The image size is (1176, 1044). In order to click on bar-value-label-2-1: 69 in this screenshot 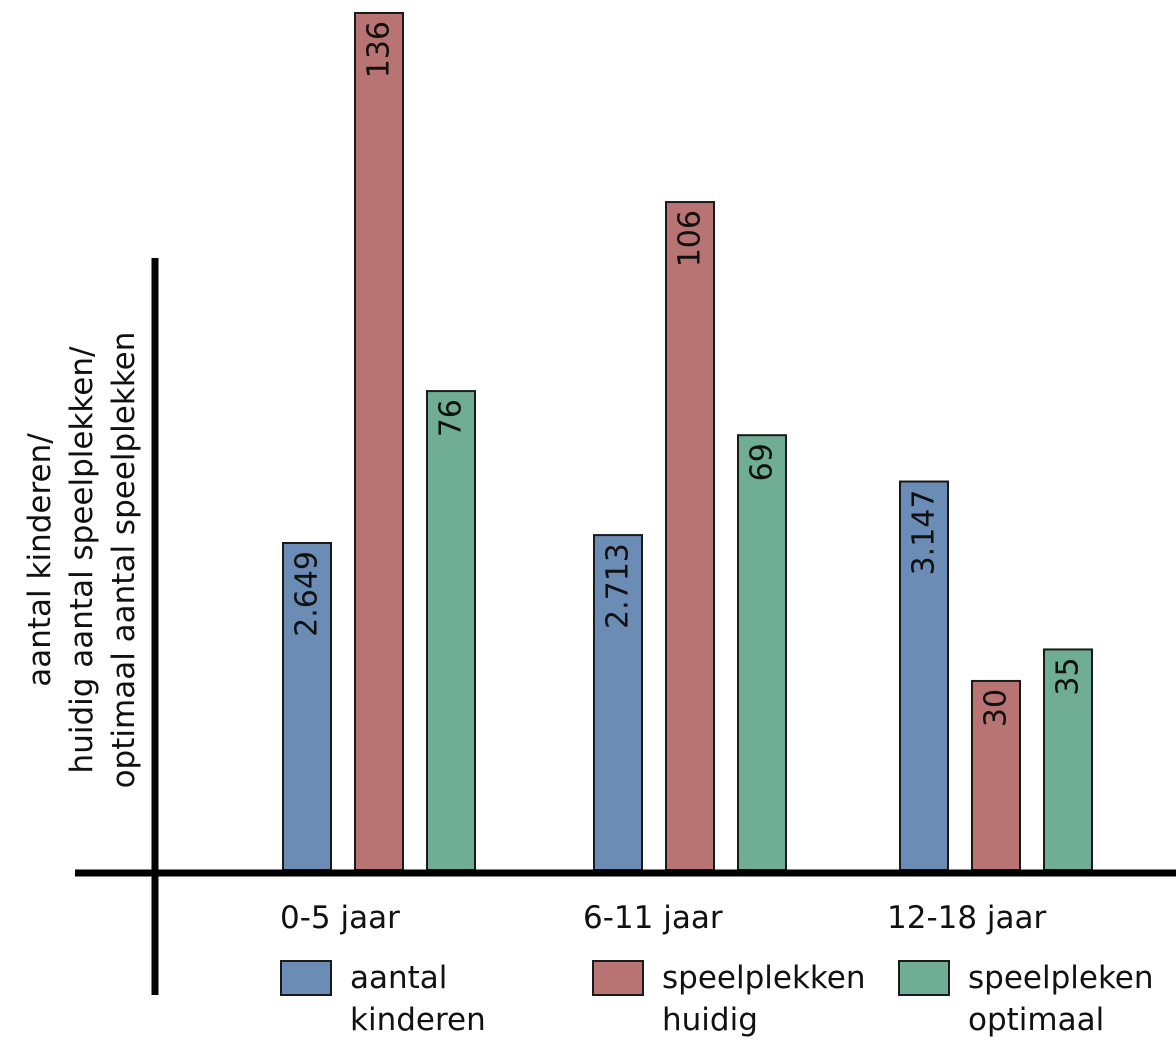, I will do `click(762, 462)`.